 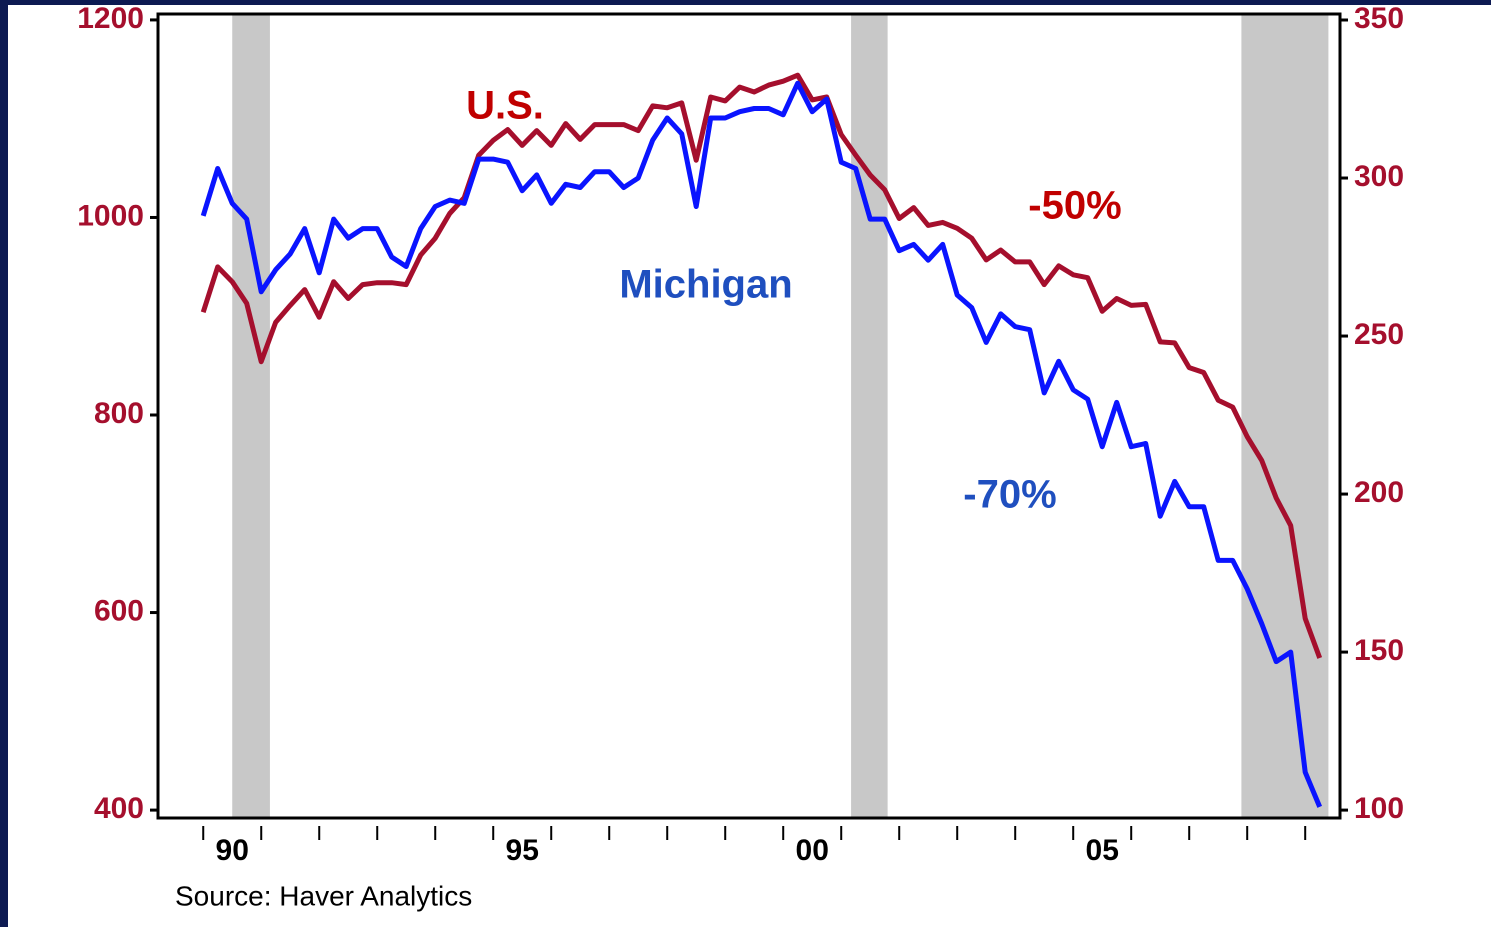 I want to click on y2-tick-label: 100, so click(x=1379, y=808).